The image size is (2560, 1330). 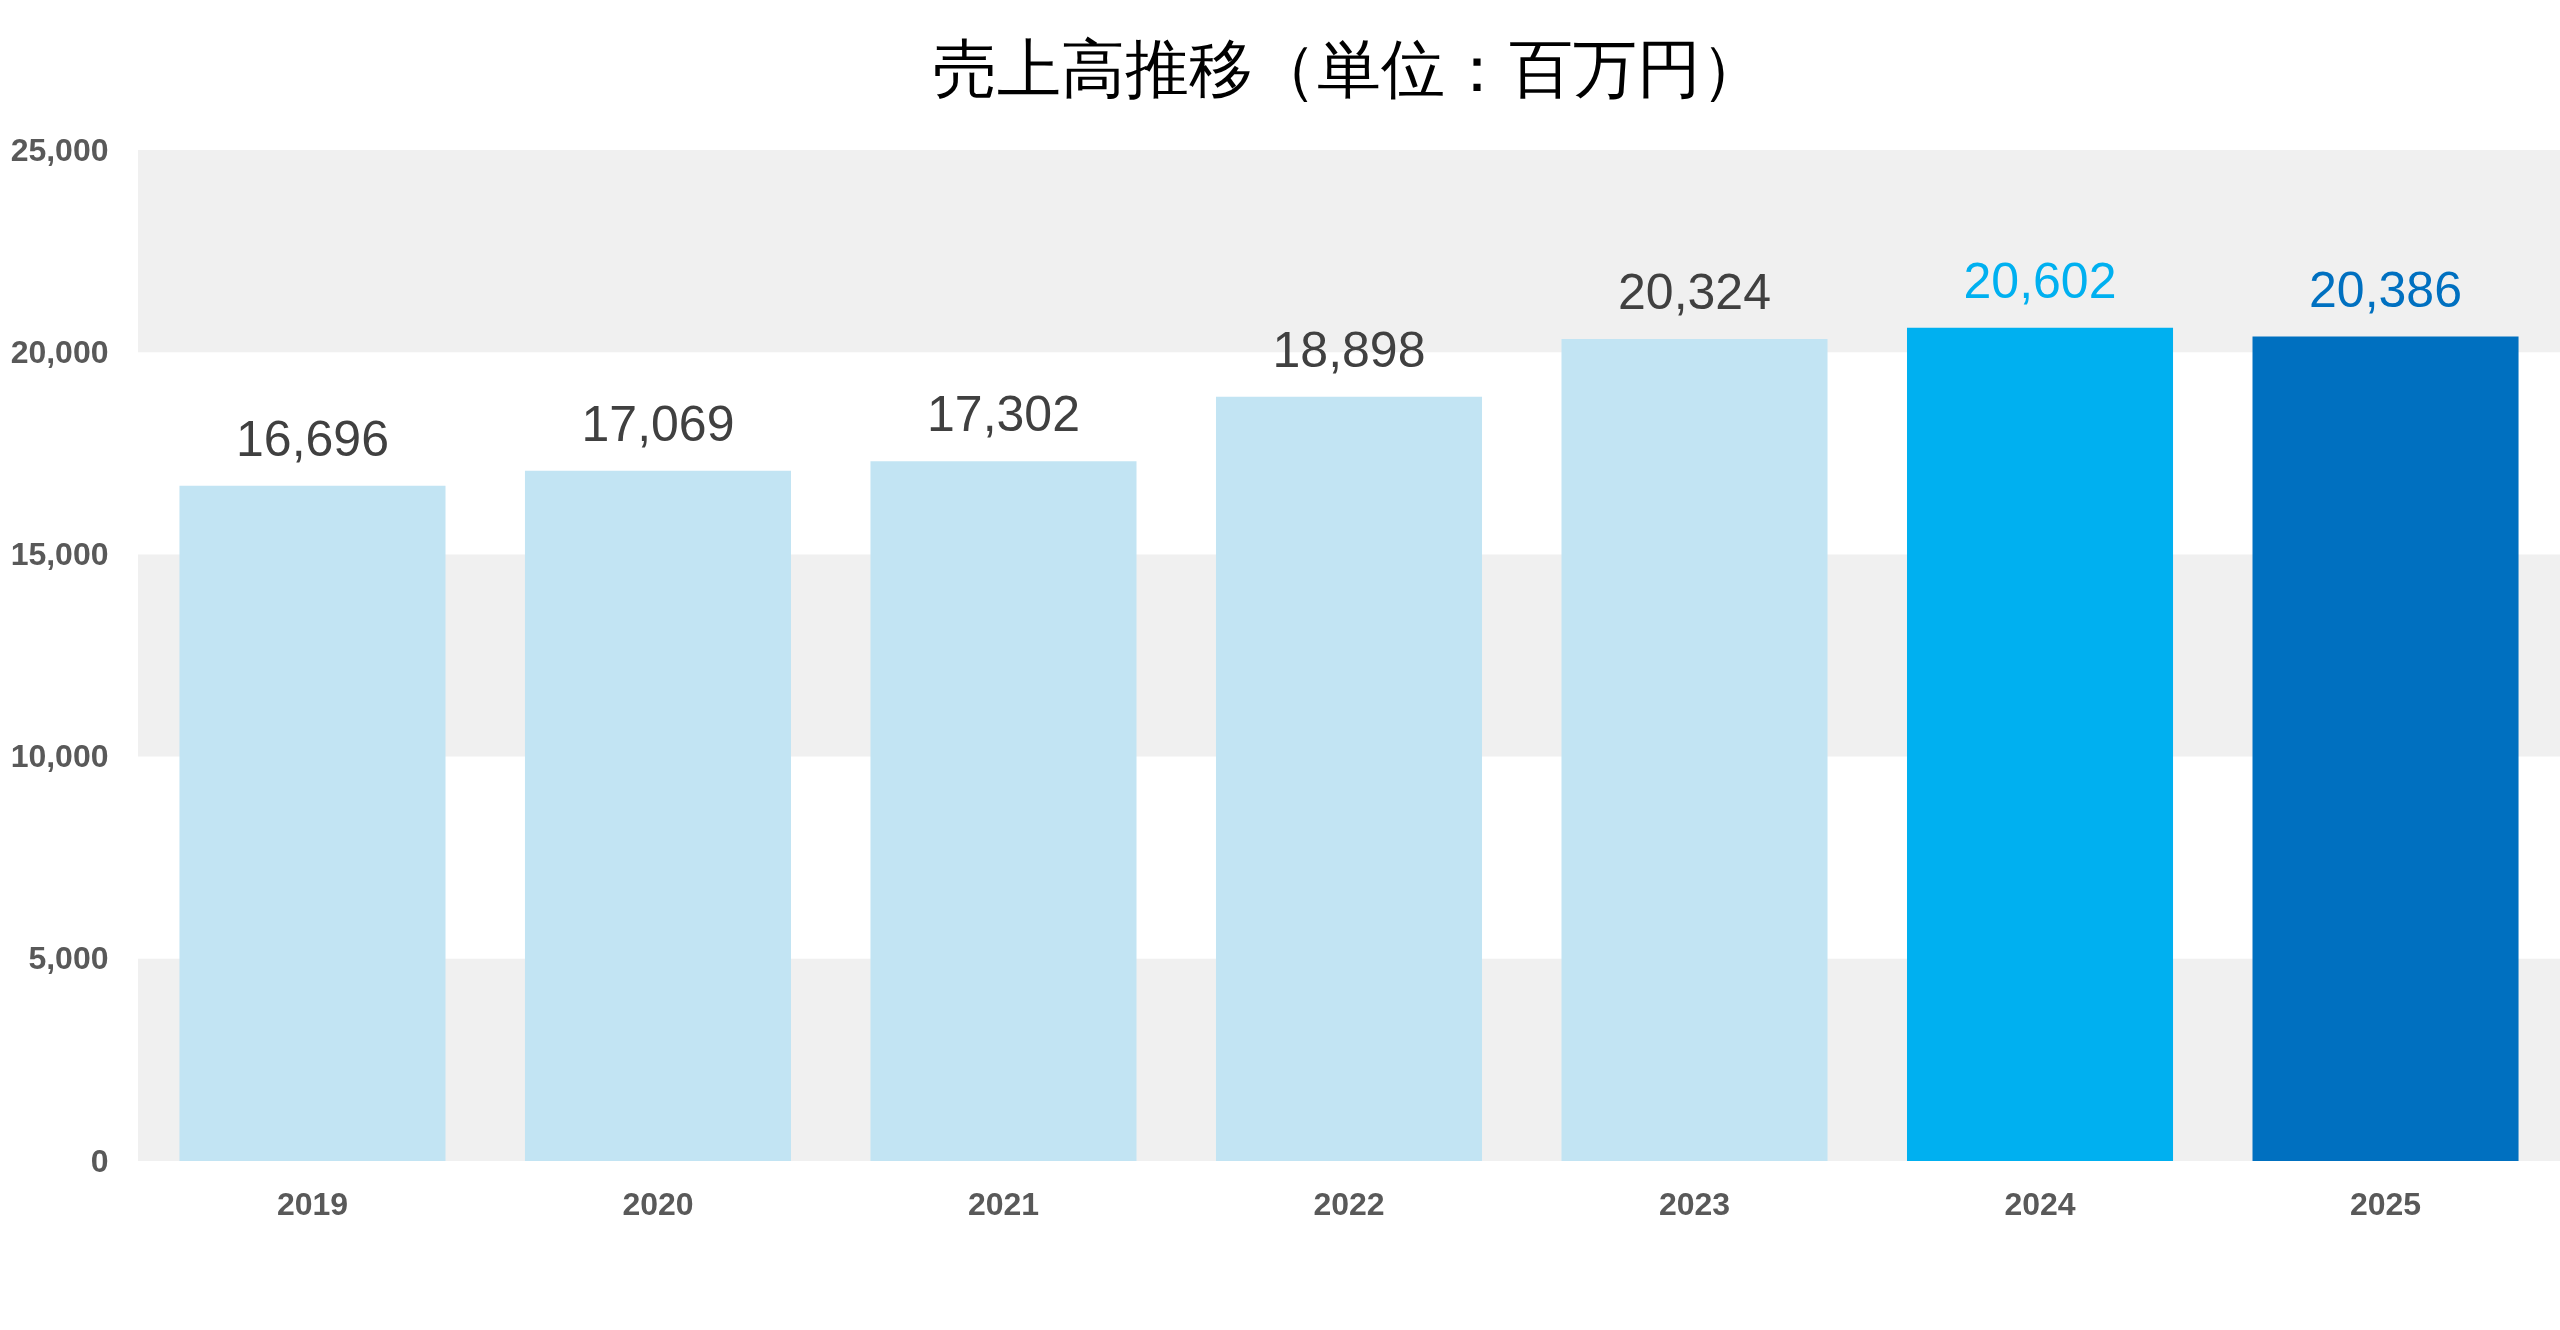 What do you see at coordinates (1694, 292) in the screenshot?
I see `data-label: 20,324` at bounding box center [1694, 292].